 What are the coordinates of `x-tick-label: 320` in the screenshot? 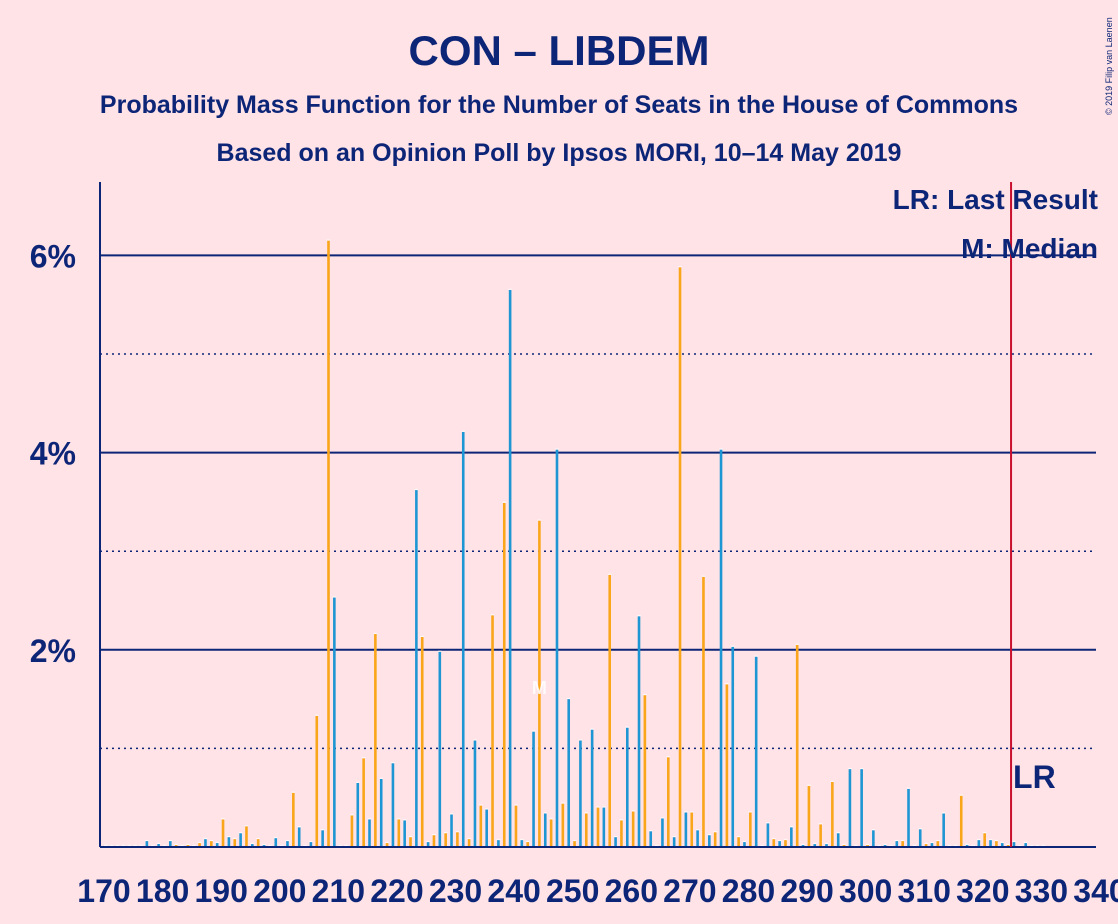 It's located at (982, 891).